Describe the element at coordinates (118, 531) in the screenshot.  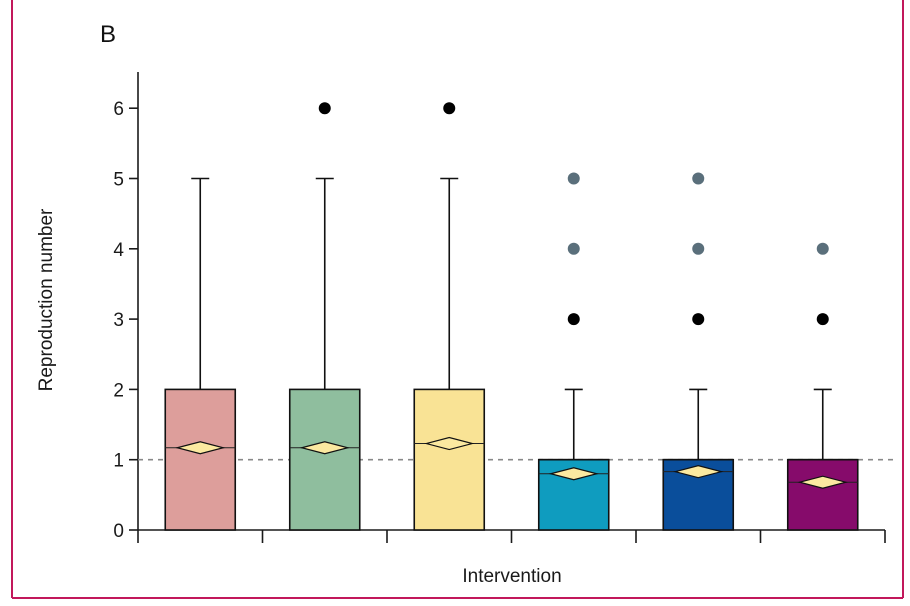
I see `y-tick-label: 0` at that location.